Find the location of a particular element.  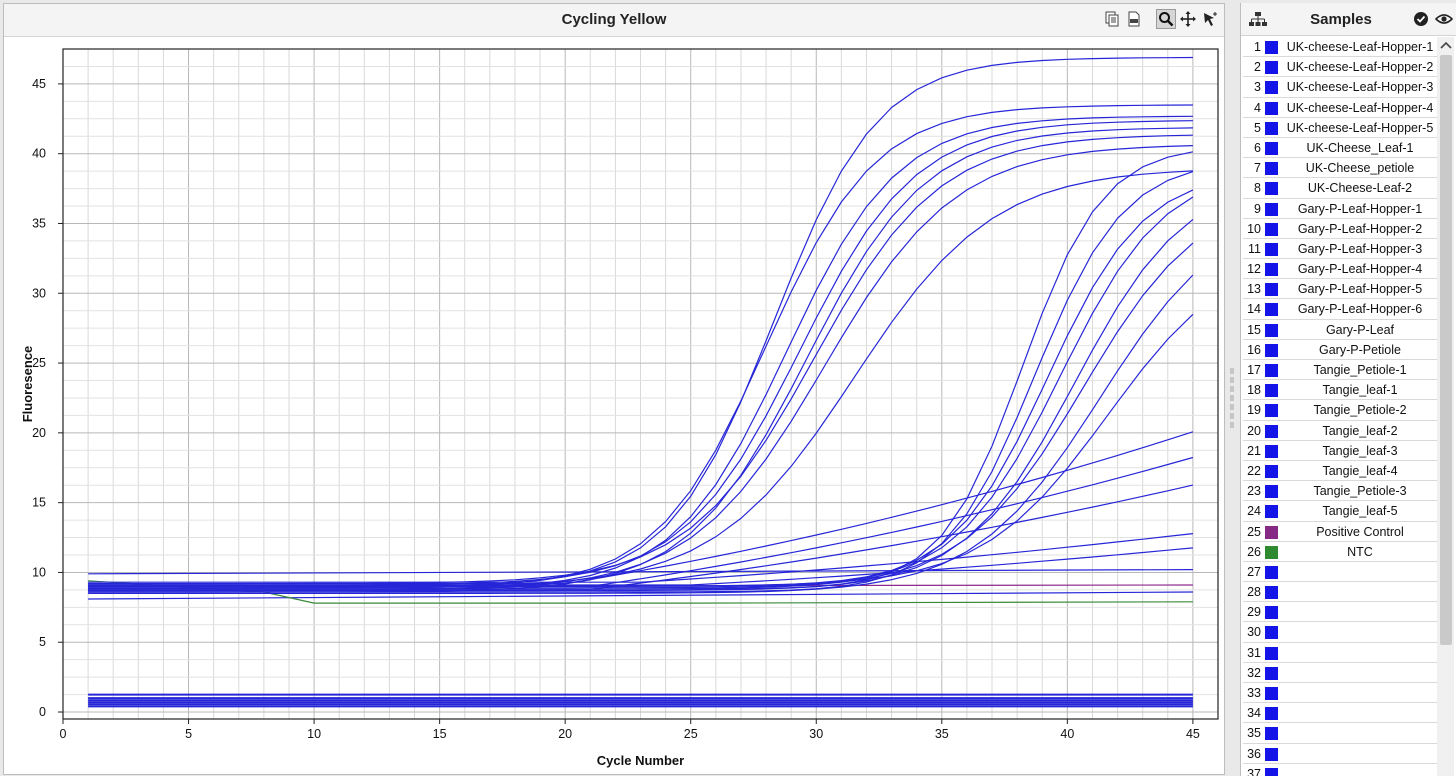

scroll-thumb is located at coordinates (1446, 350).